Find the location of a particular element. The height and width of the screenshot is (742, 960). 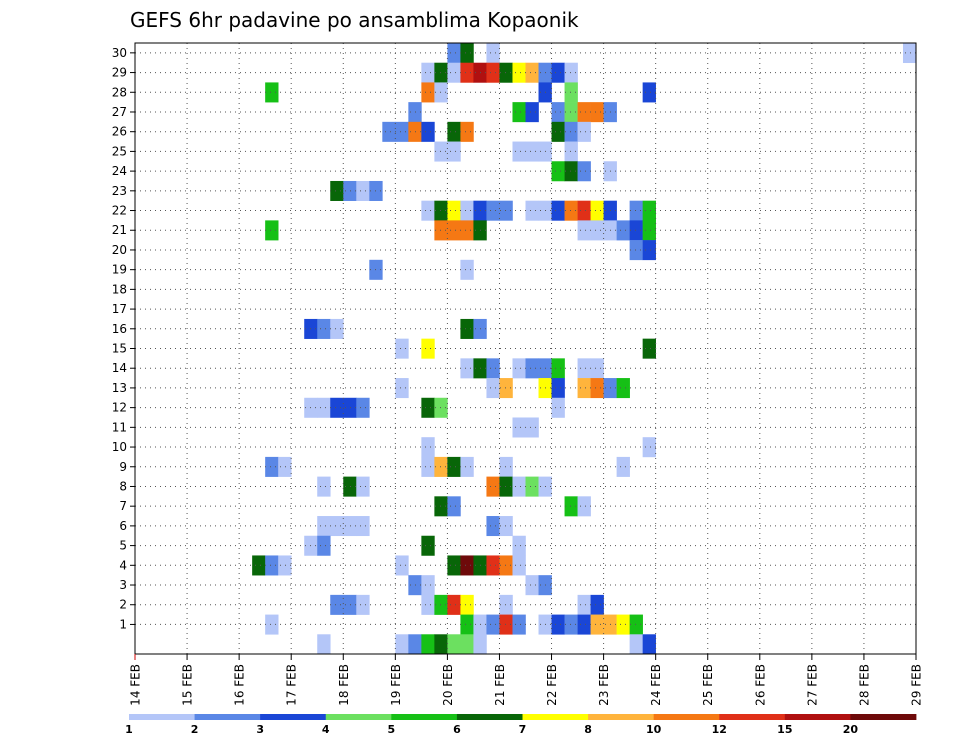

y-tick-label: 17 is located at coordinates (119, 309).